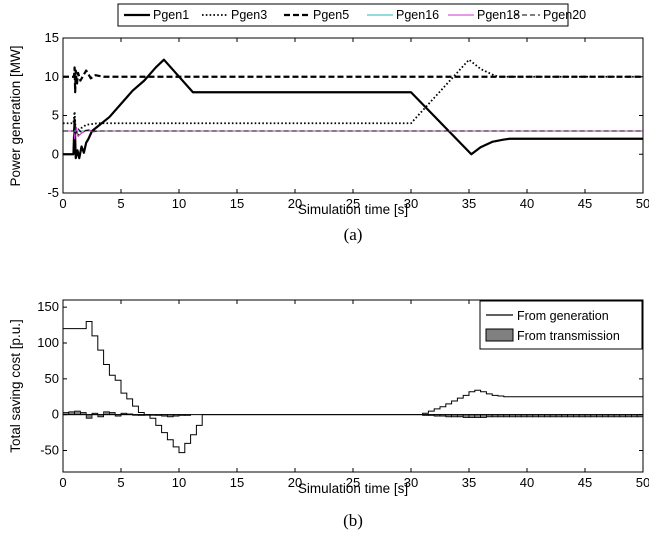 This screenshot has width=649, height=546. I want to click on panel-a-legend-box, so click(343, 15).